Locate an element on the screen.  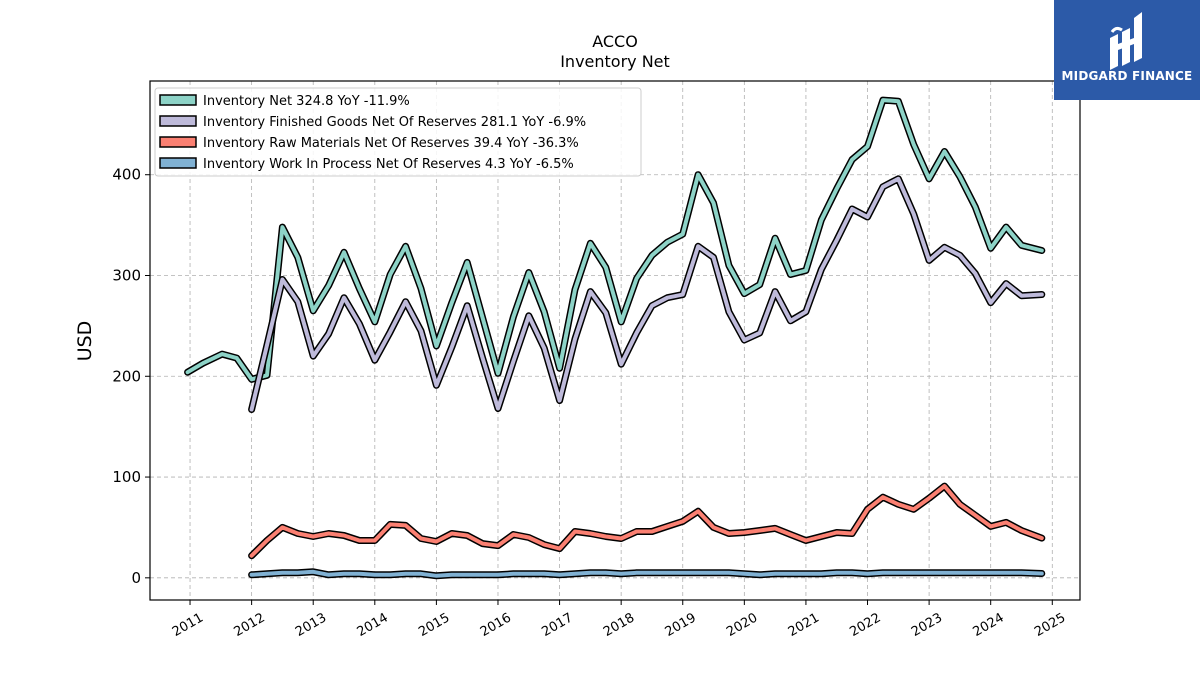
x-tick-label: 2017 is located at coordinates (557, 625).